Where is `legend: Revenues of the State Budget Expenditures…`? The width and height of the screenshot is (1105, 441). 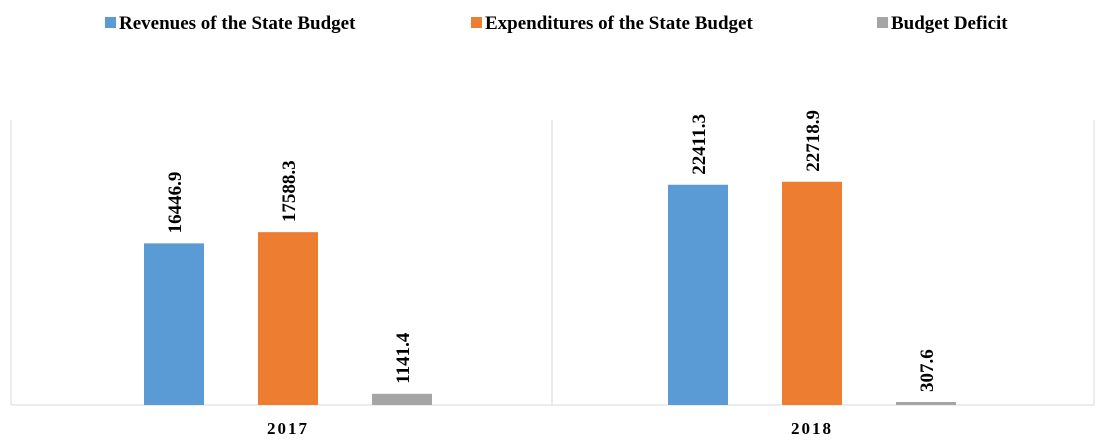 legend: Revenues of the State Budget Expenditures… is located at coordinates (556, 23).